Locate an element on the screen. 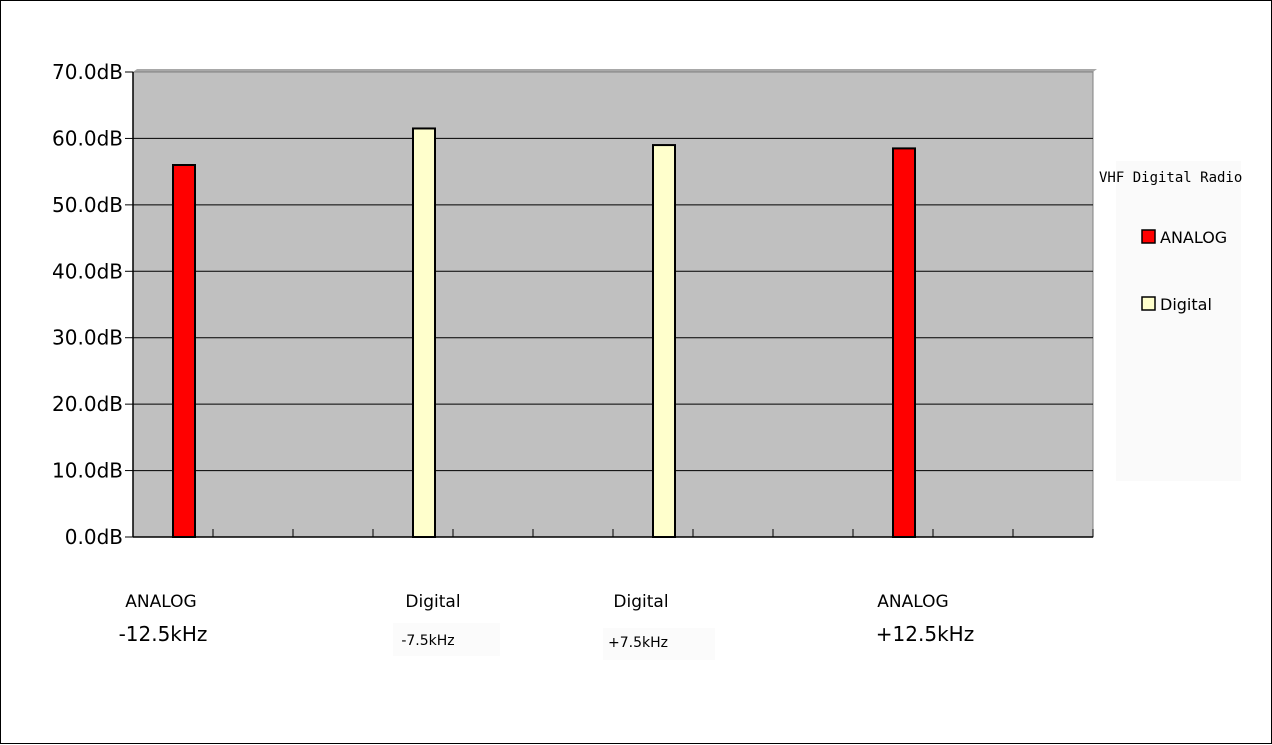  x-category-sublabel: +7.5kHz is located at coordinates (638, 643).